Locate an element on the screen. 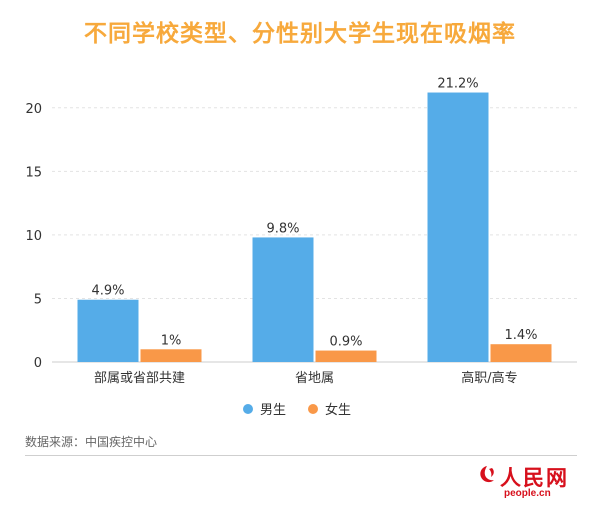  x-tick-label: 部属或省部共建 is located at coordinates (139, 378).